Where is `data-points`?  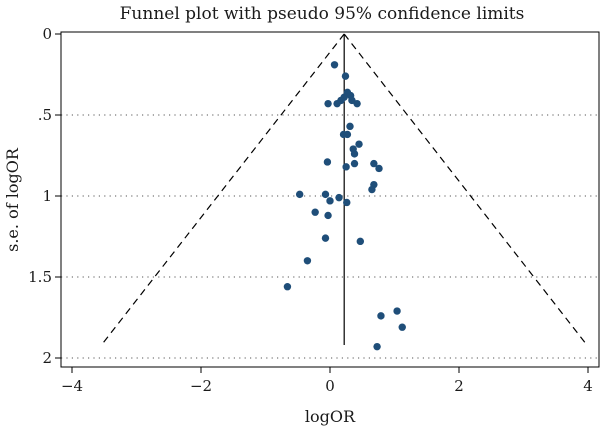
data-points is located at coordinates (344, 206).